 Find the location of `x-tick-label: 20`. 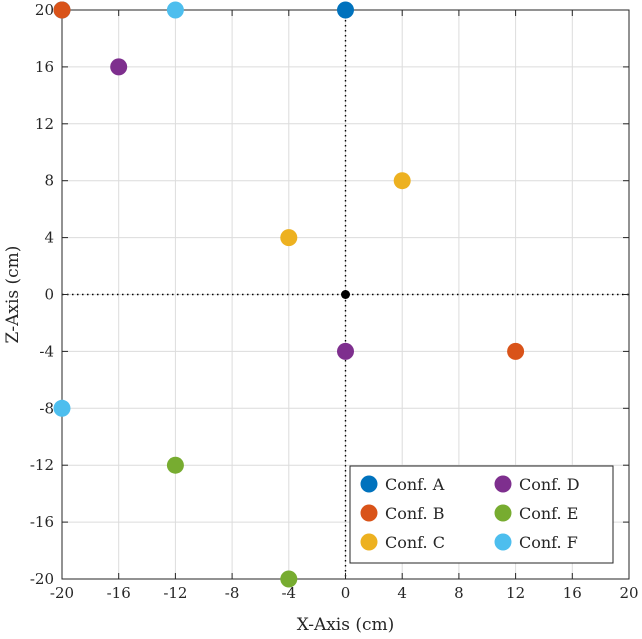

x-tick-label: 20 is located at coordinates (628, 593).